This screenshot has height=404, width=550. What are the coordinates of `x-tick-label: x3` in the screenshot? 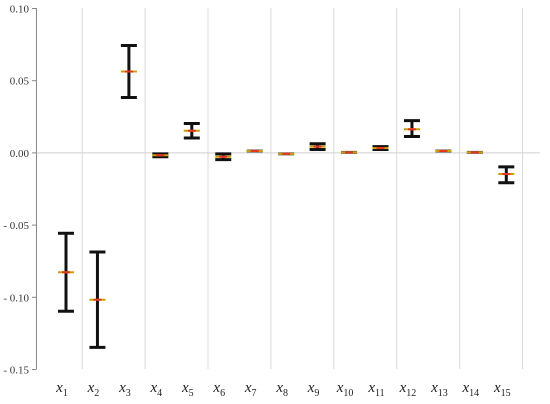 It's located at (124, 389).